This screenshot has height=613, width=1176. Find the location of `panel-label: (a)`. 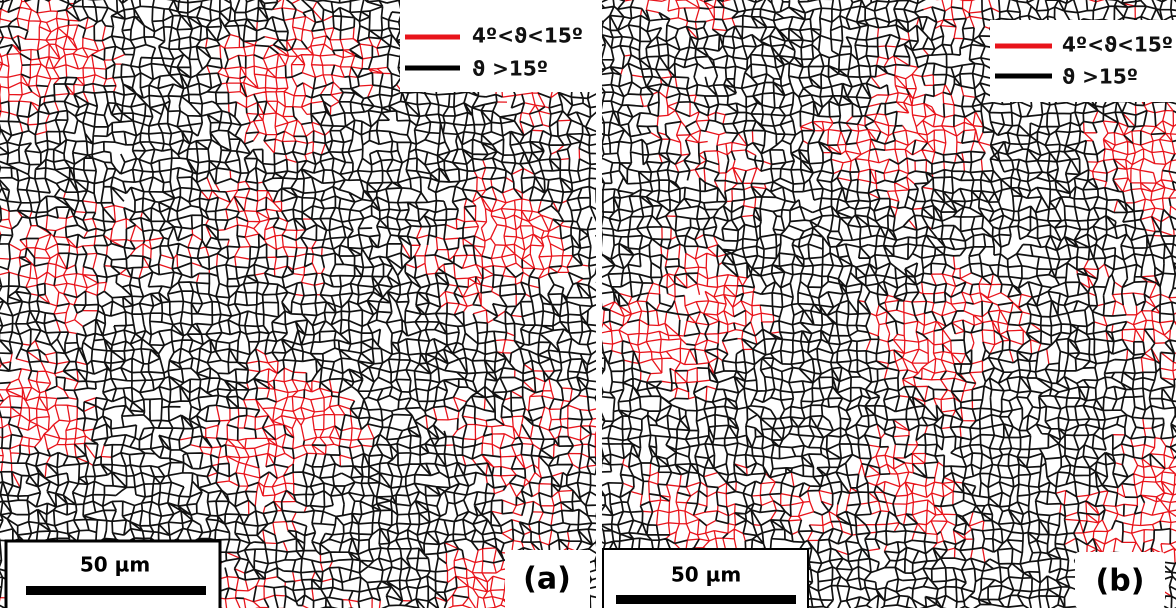

panel-label: (a) is located at coordinates (547, 579).